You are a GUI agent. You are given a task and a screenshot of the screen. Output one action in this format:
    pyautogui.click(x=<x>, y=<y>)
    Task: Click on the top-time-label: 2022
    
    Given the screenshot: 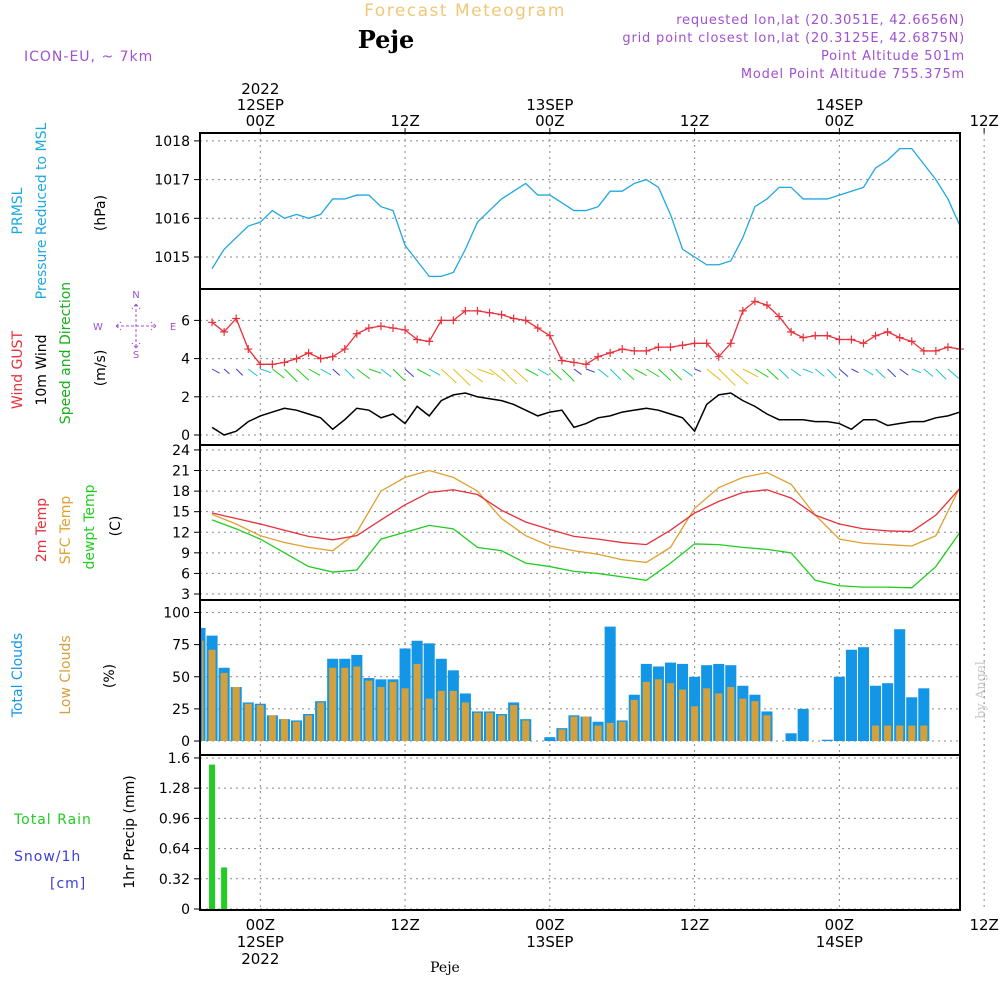 What is the action you would take?
    pyautogui.click(x=260, y=89)
    